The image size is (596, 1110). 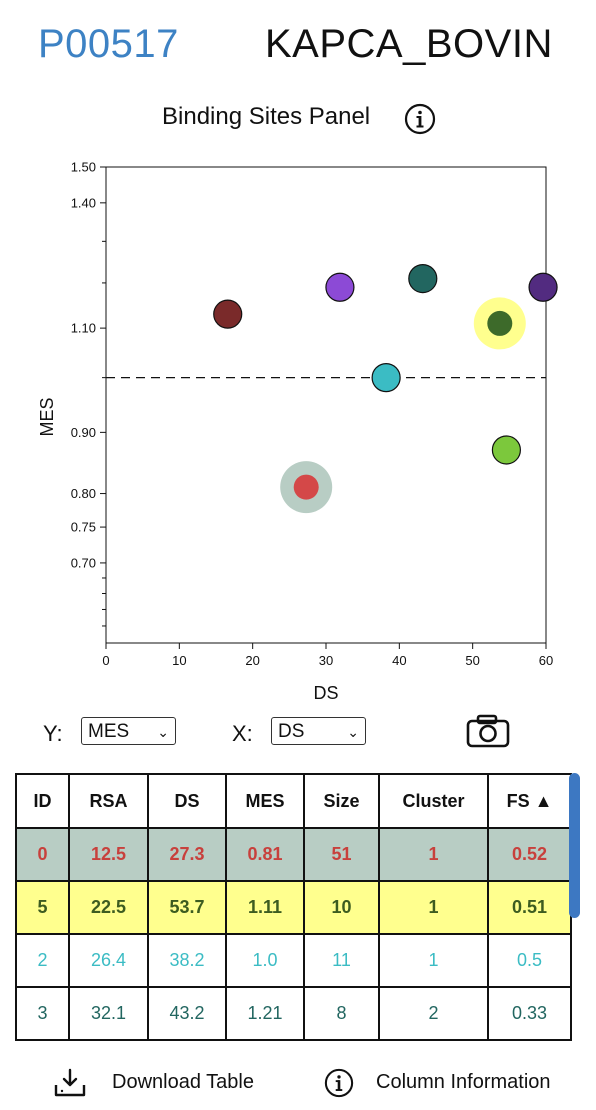 What do you see at coordinates (105, 660) in the screenshot?
I see `x-tick-label: 0` at bounding box center [105, 660].